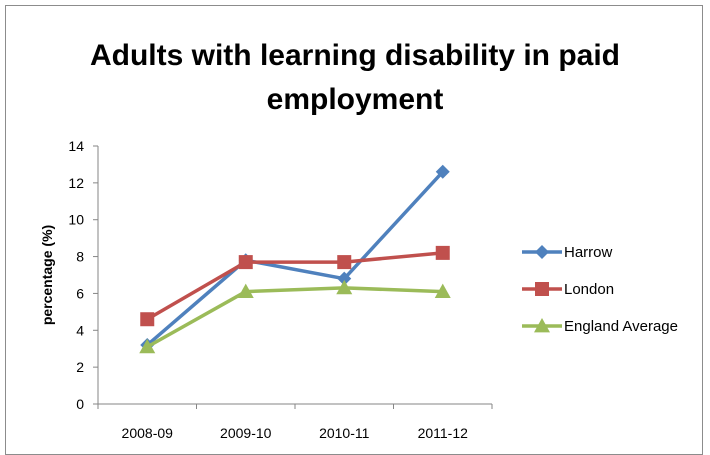 This screenshot has height=455, width=710. I want to click on legend-item: England Average, so click(600, 326).